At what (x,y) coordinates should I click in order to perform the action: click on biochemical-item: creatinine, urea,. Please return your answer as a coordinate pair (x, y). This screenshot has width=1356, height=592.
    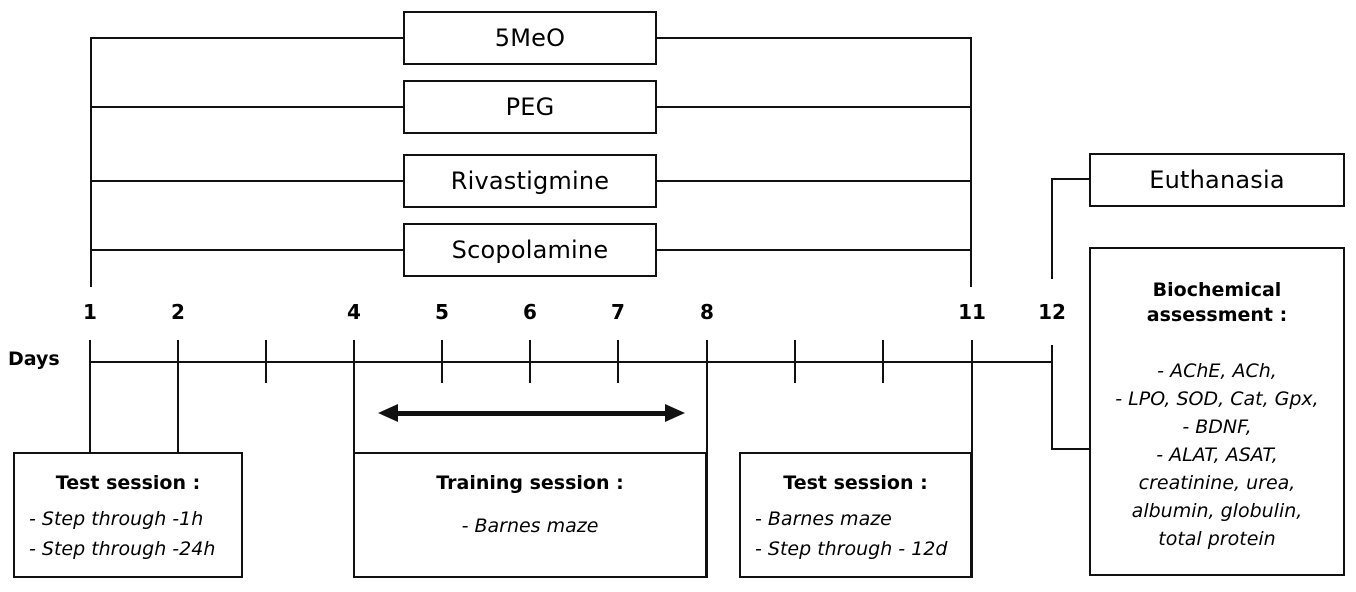
    Looking at the image, I should click on (1217, 483).